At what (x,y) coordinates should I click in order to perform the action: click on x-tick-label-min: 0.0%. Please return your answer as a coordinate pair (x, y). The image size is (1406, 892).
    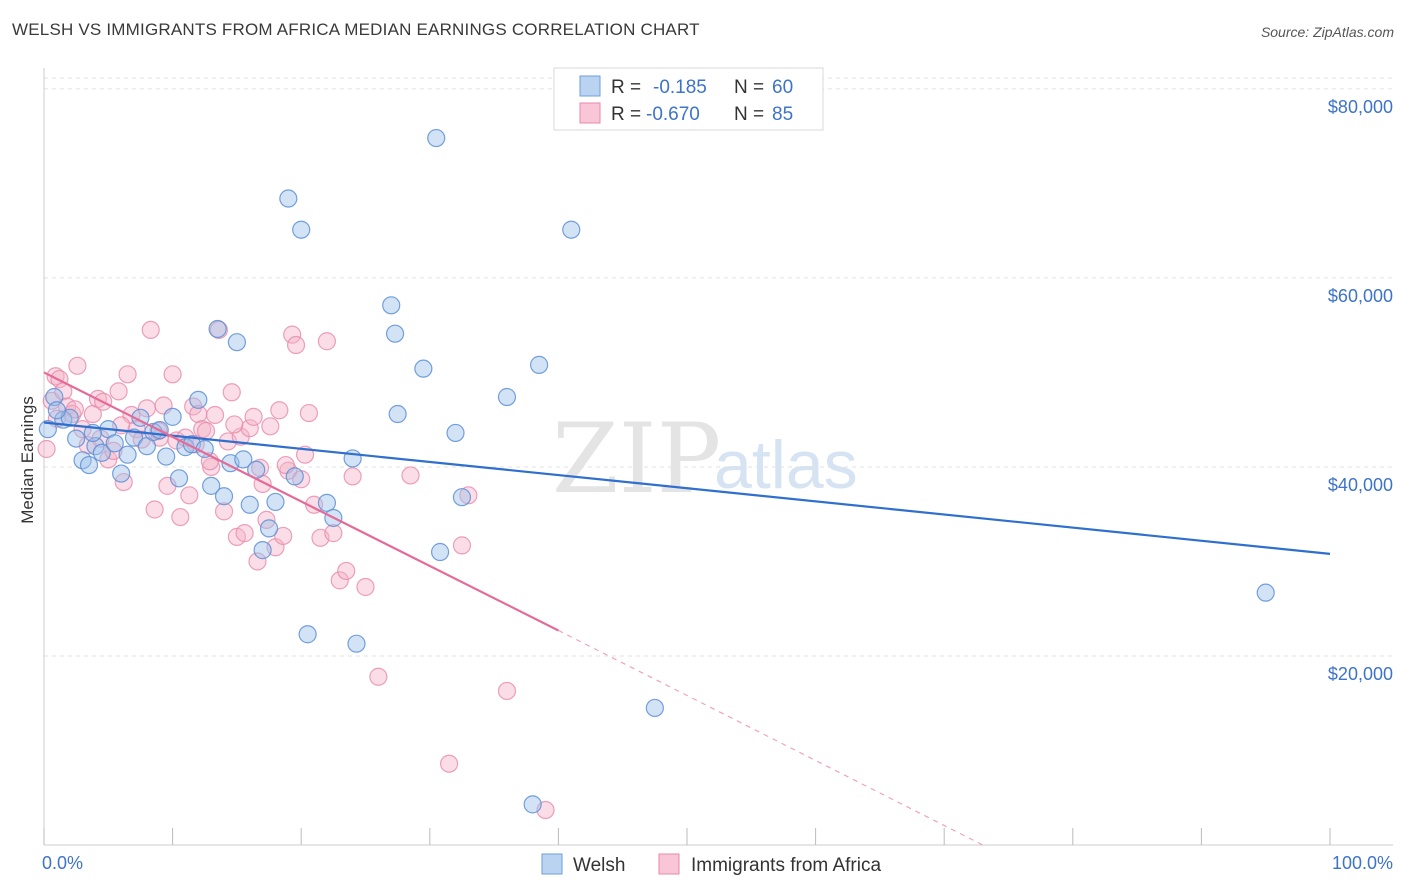
    Looking at the image, I should click on (62, 863).